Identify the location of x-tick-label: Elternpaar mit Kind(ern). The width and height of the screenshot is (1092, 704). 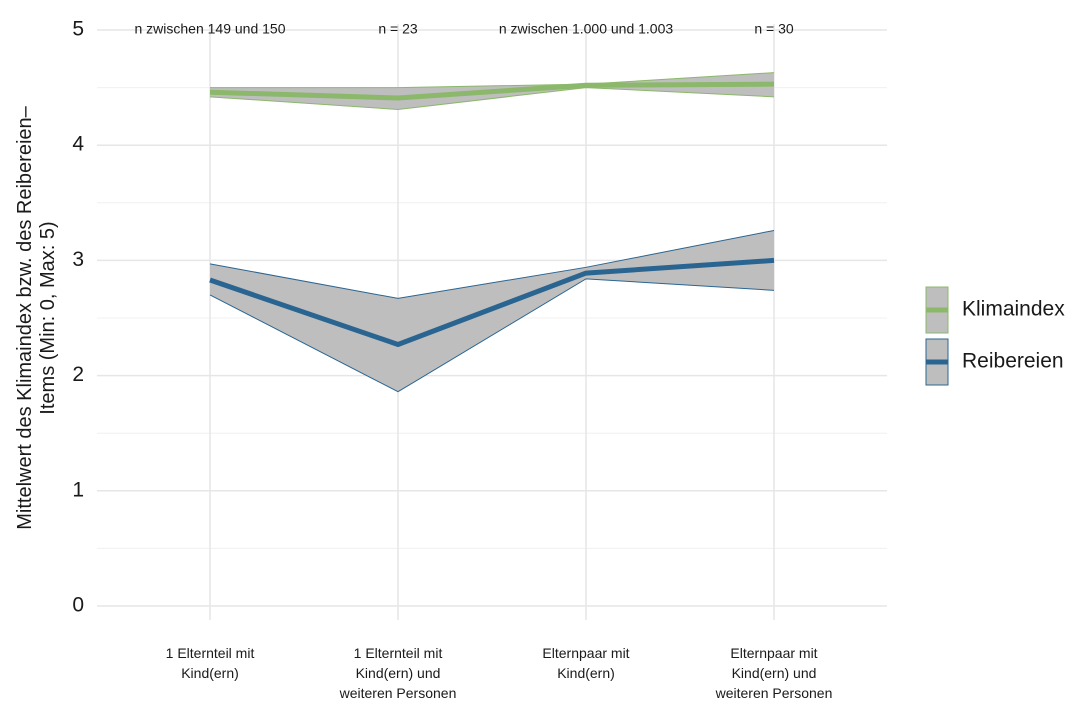
(585, 663).